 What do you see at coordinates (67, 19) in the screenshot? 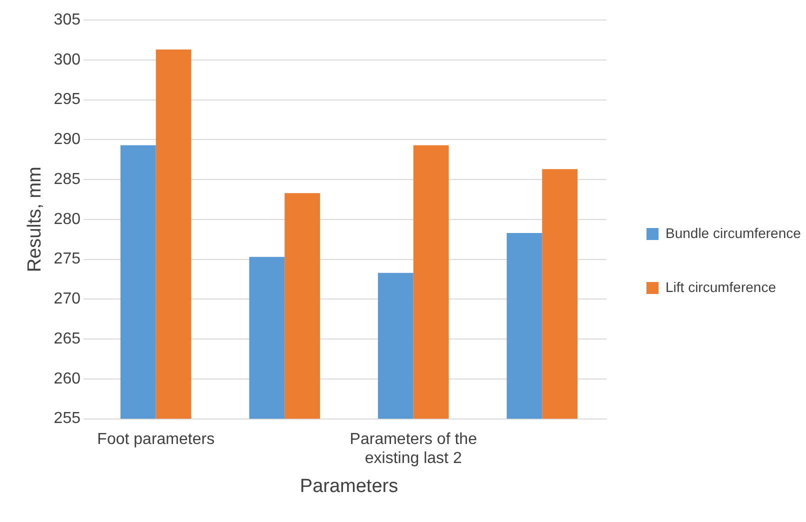
I see `y-tick-label: 305` at bounding box center [67, 19].